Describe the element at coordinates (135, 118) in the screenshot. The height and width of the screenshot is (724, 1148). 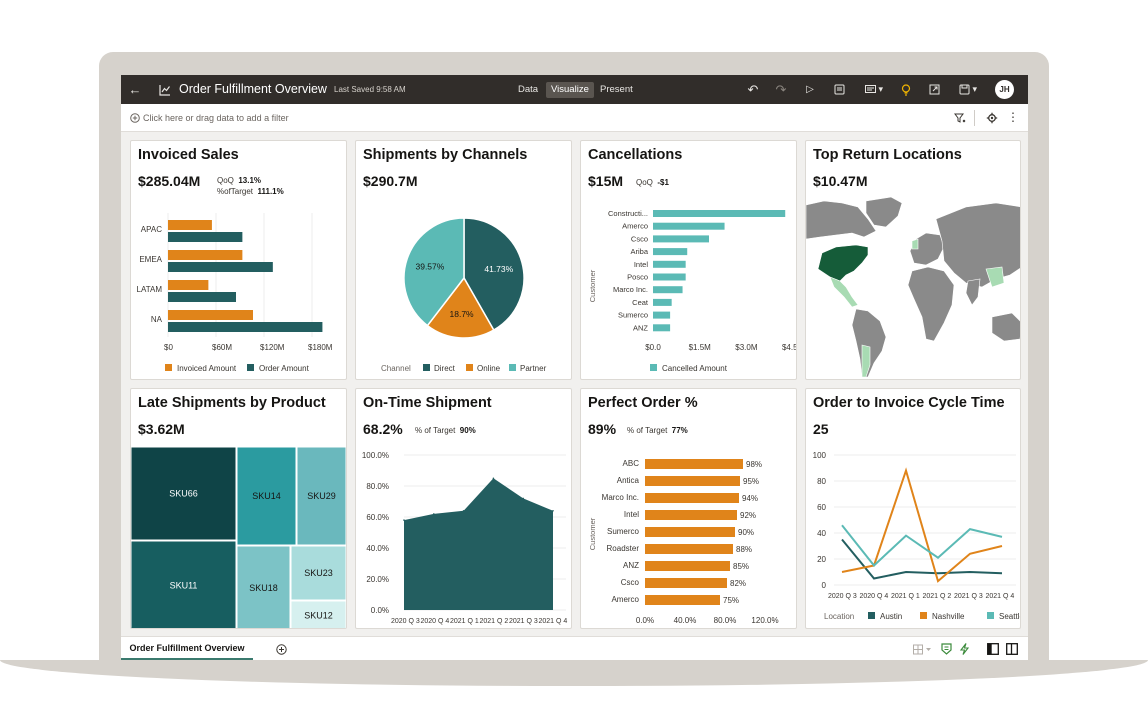
I see `add-filter-icon` at that location.